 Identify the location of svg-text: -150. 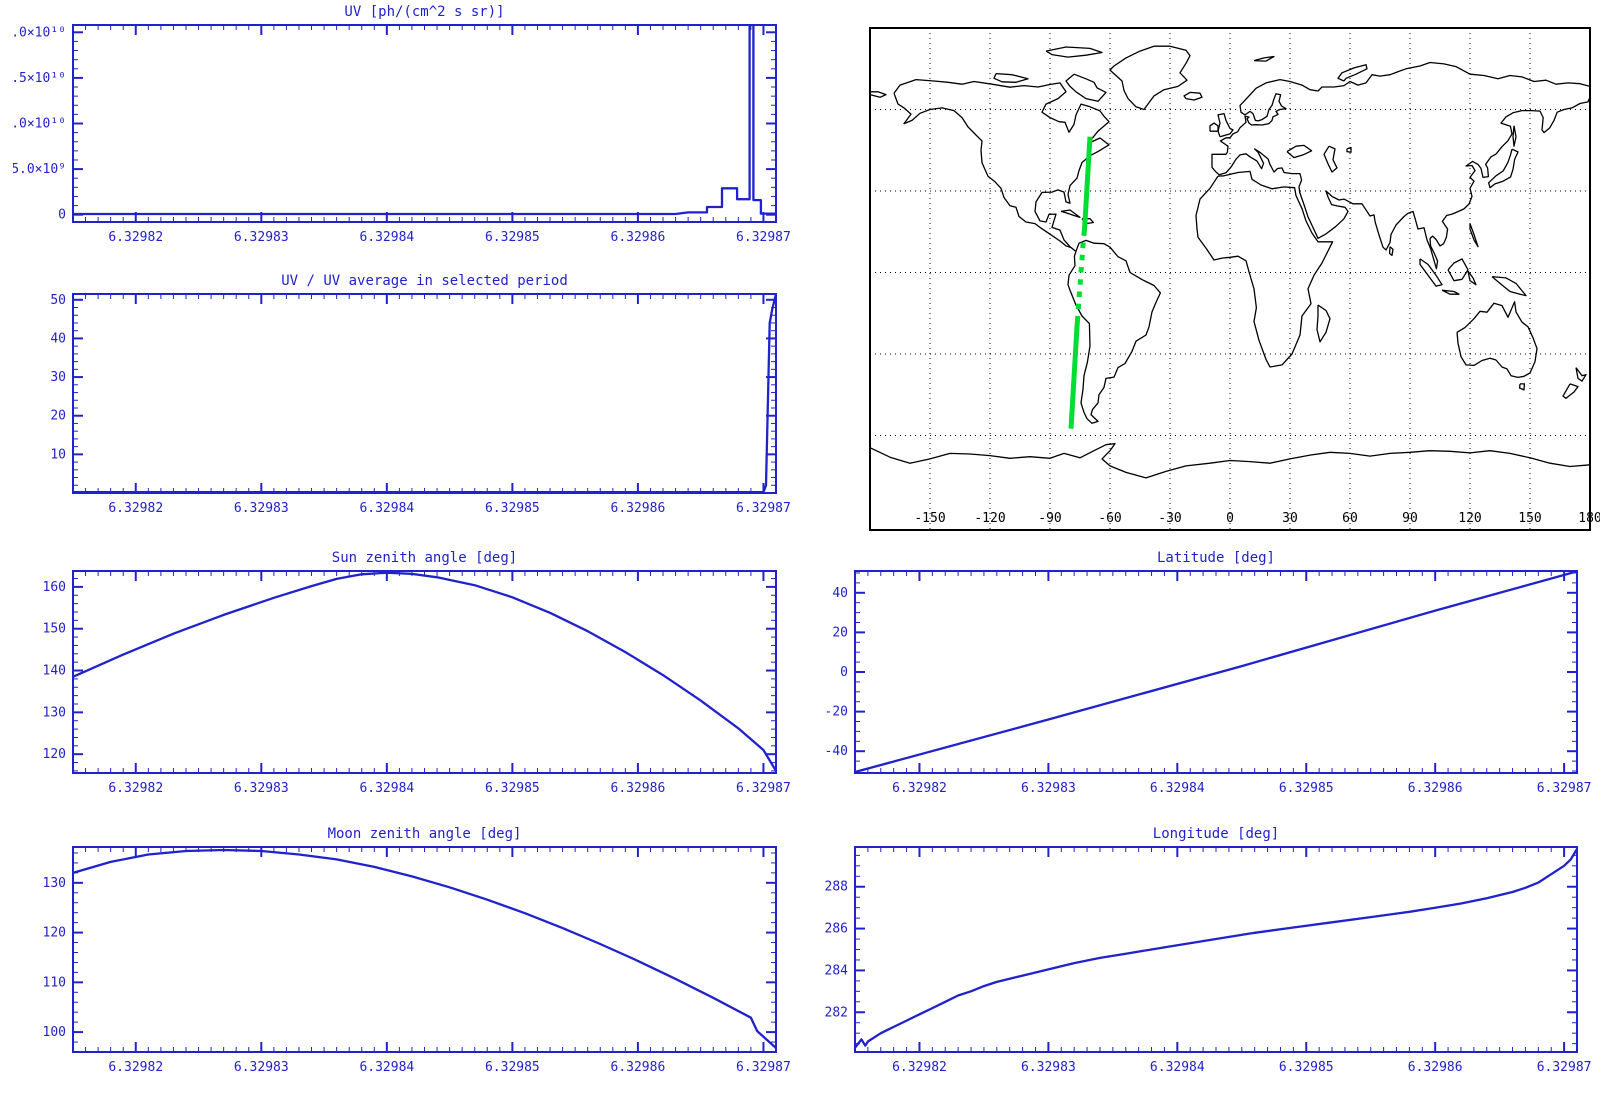
(929, 518).